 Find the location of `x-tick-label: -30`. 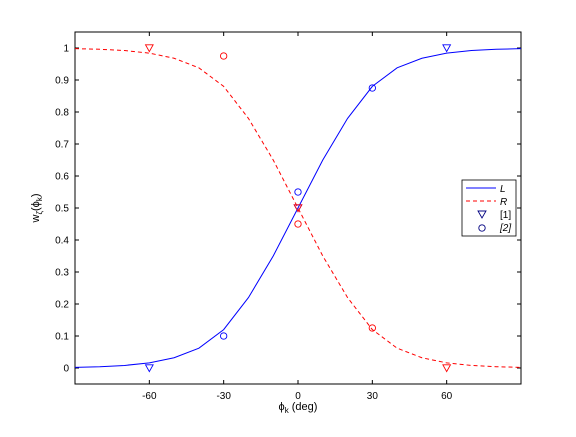

x-tick-label: -30 is located at coordinates (223, 396).